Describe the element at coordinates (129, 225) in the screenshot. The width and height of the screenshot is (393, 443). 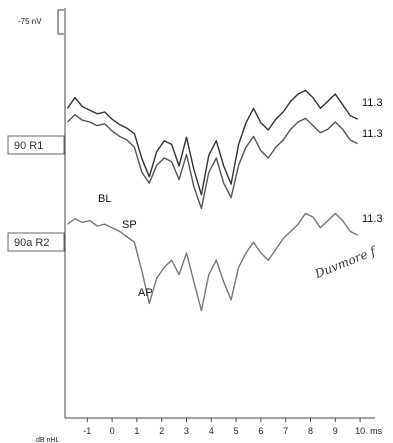
I see `annotation-sp: SP` at that location.